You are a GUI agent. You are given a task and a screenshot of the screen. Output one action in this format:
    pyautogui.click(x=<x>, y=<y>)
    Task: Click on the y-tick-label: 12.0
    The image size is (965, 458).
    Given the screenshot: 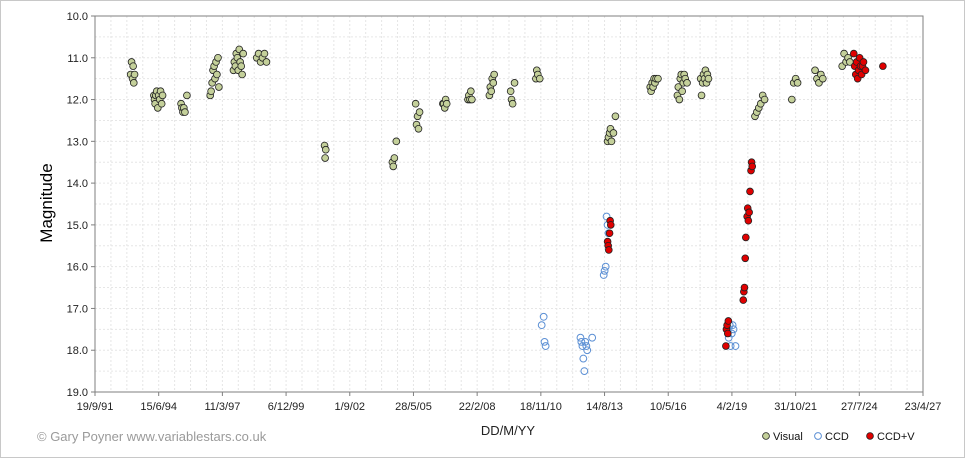 What is the action you would take?
    pyautogui.click(x=77, y=101)
    